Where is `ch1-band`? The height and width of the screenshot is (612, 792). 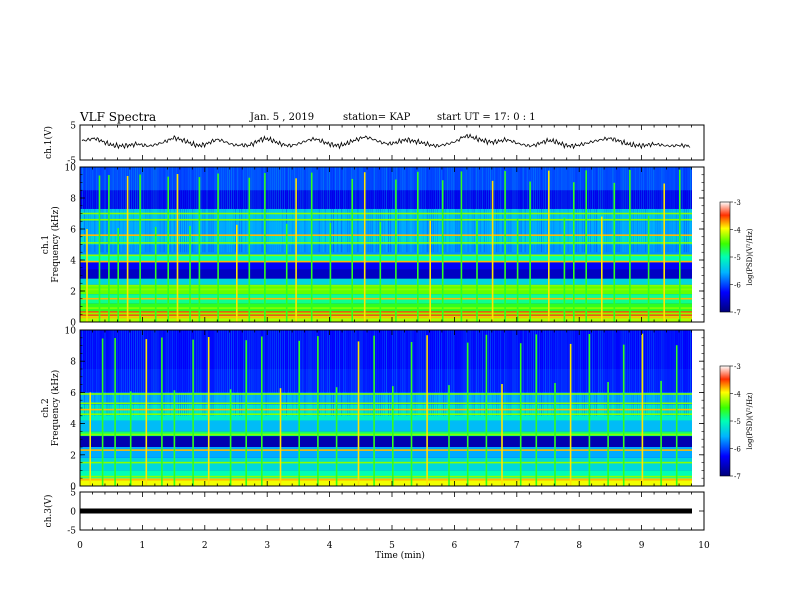 ch1-band is located at coordinates (386, 250).